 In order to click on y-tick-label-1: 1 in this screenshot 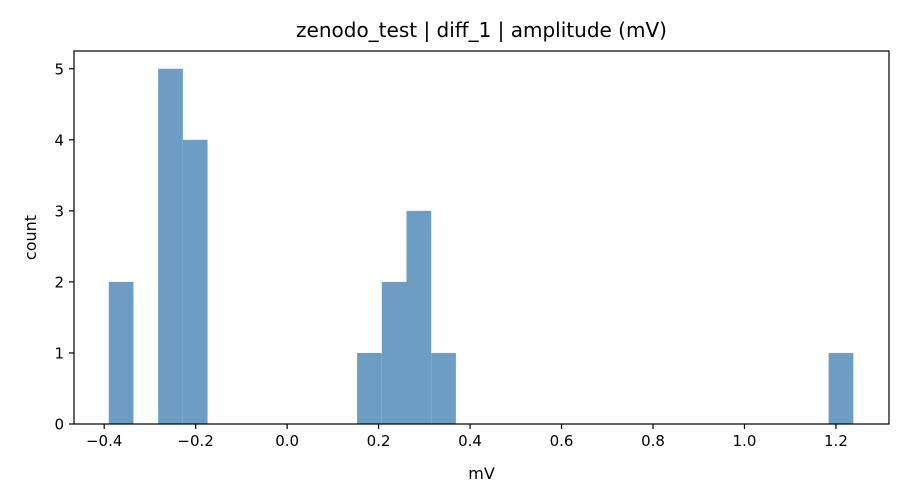, I will do `click(59, 353)`.